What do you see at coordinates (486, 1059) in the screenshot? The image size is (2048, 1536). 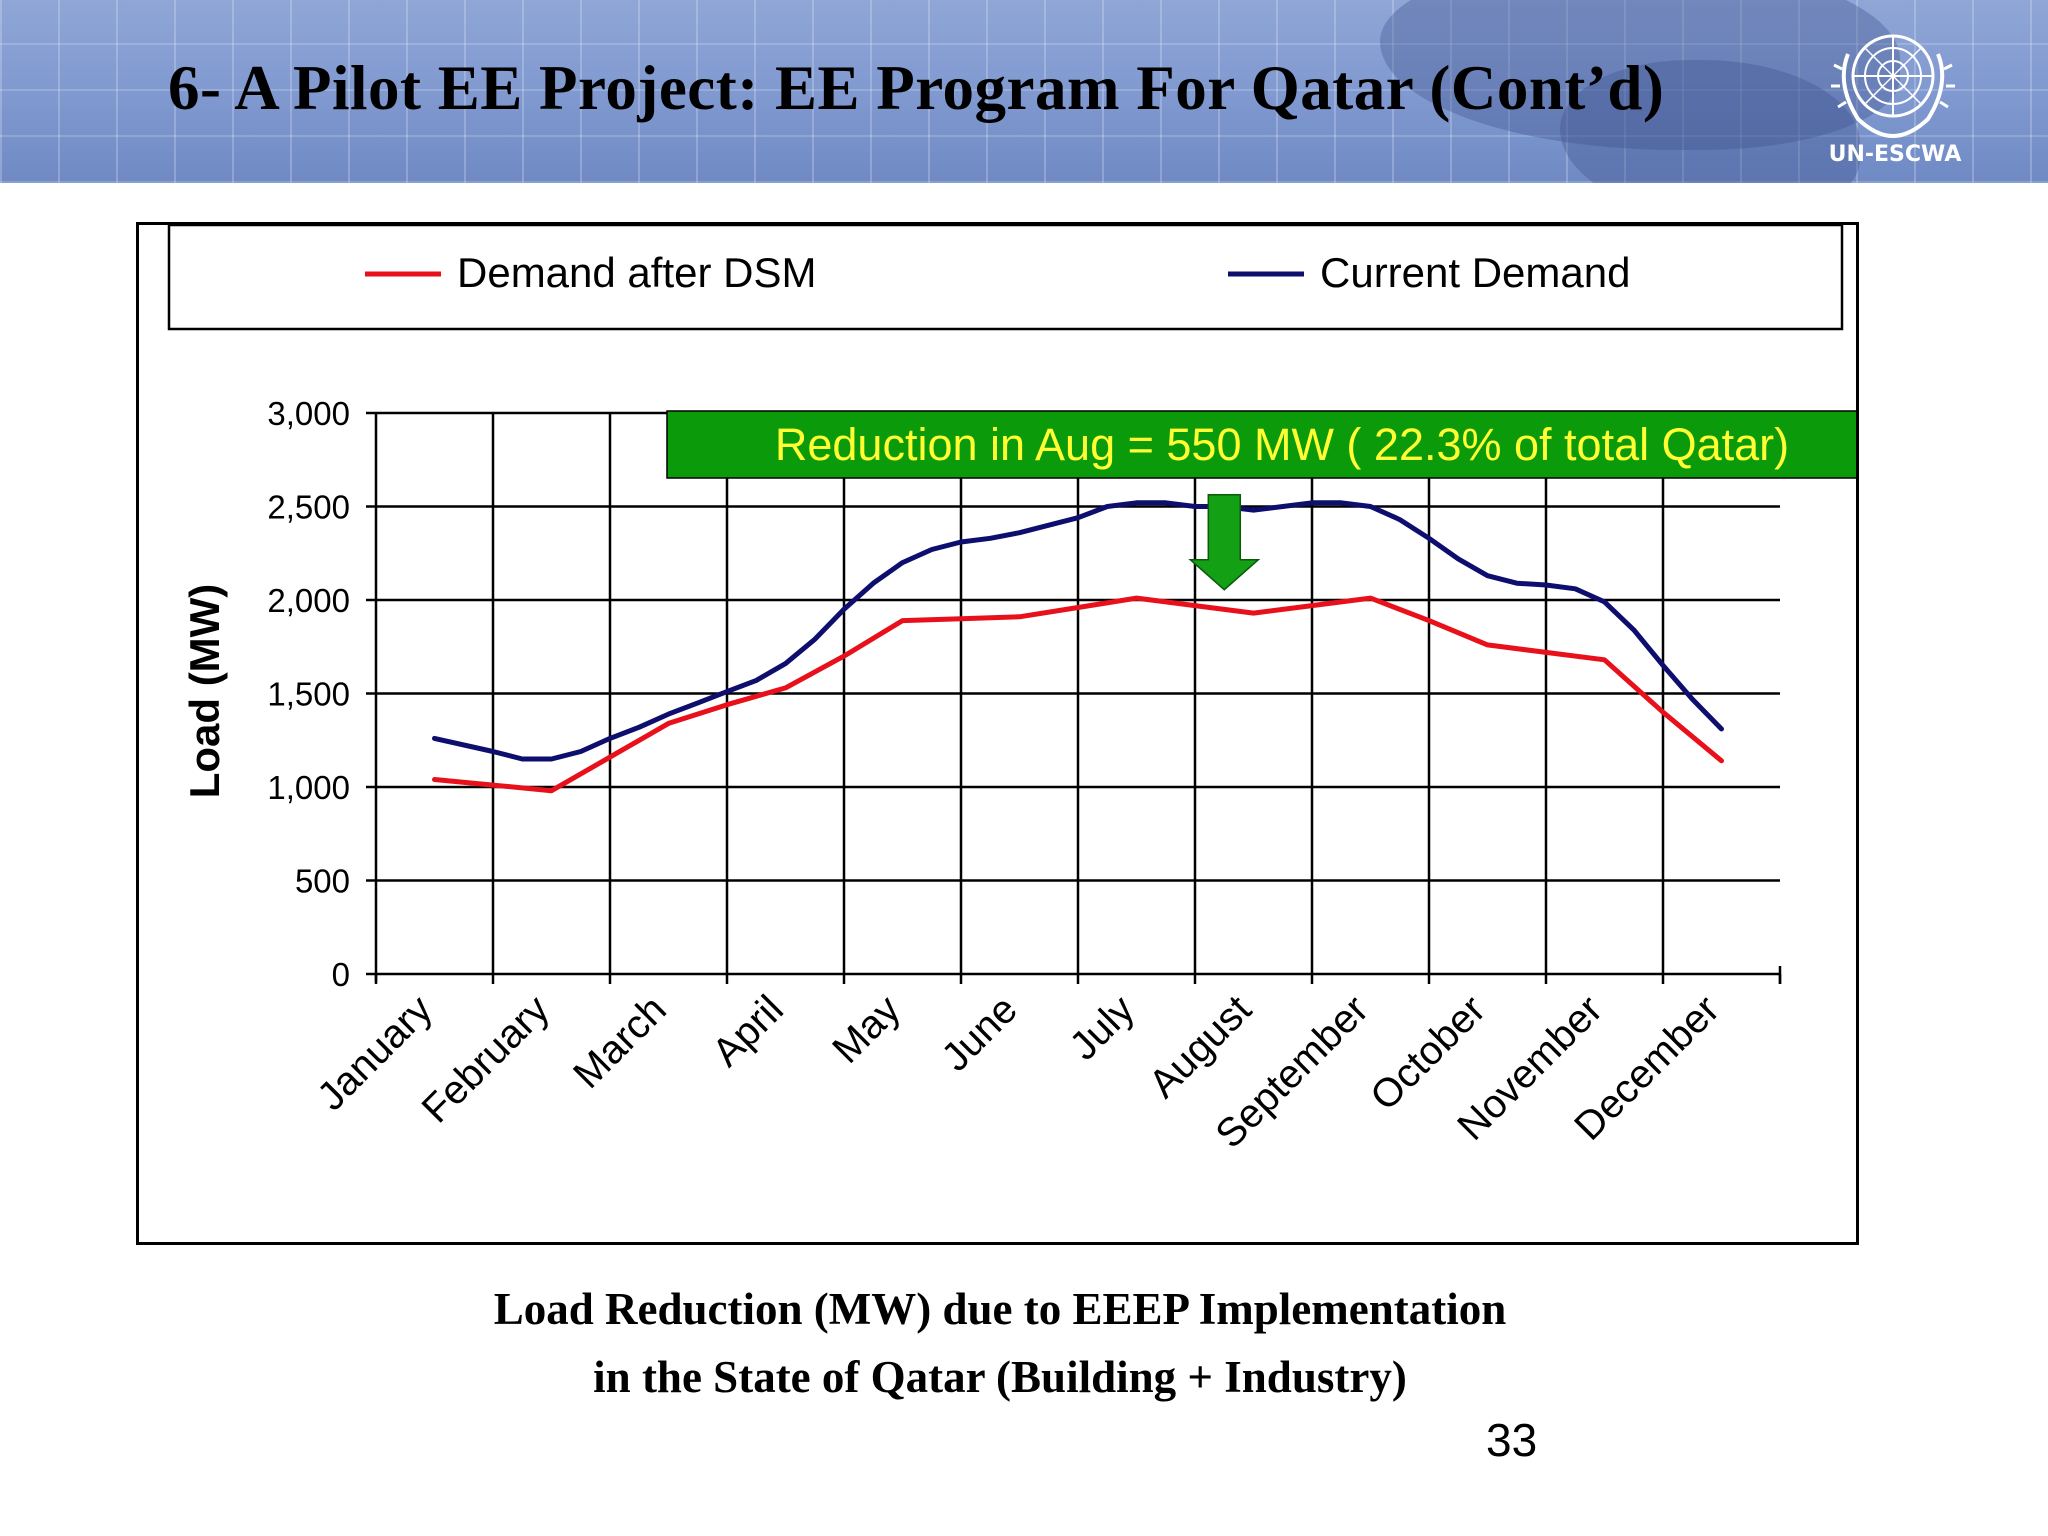 I see `x-tick-label: February` at bounding box center [486, 1059].